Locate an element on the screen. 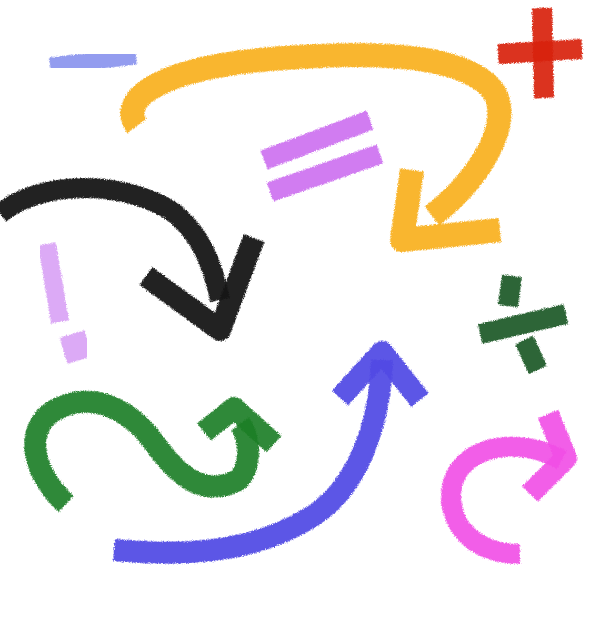 Image resolution: width=597 pixels, height=640 pixels. division-sign-icon is located at coordinates (523, 324).